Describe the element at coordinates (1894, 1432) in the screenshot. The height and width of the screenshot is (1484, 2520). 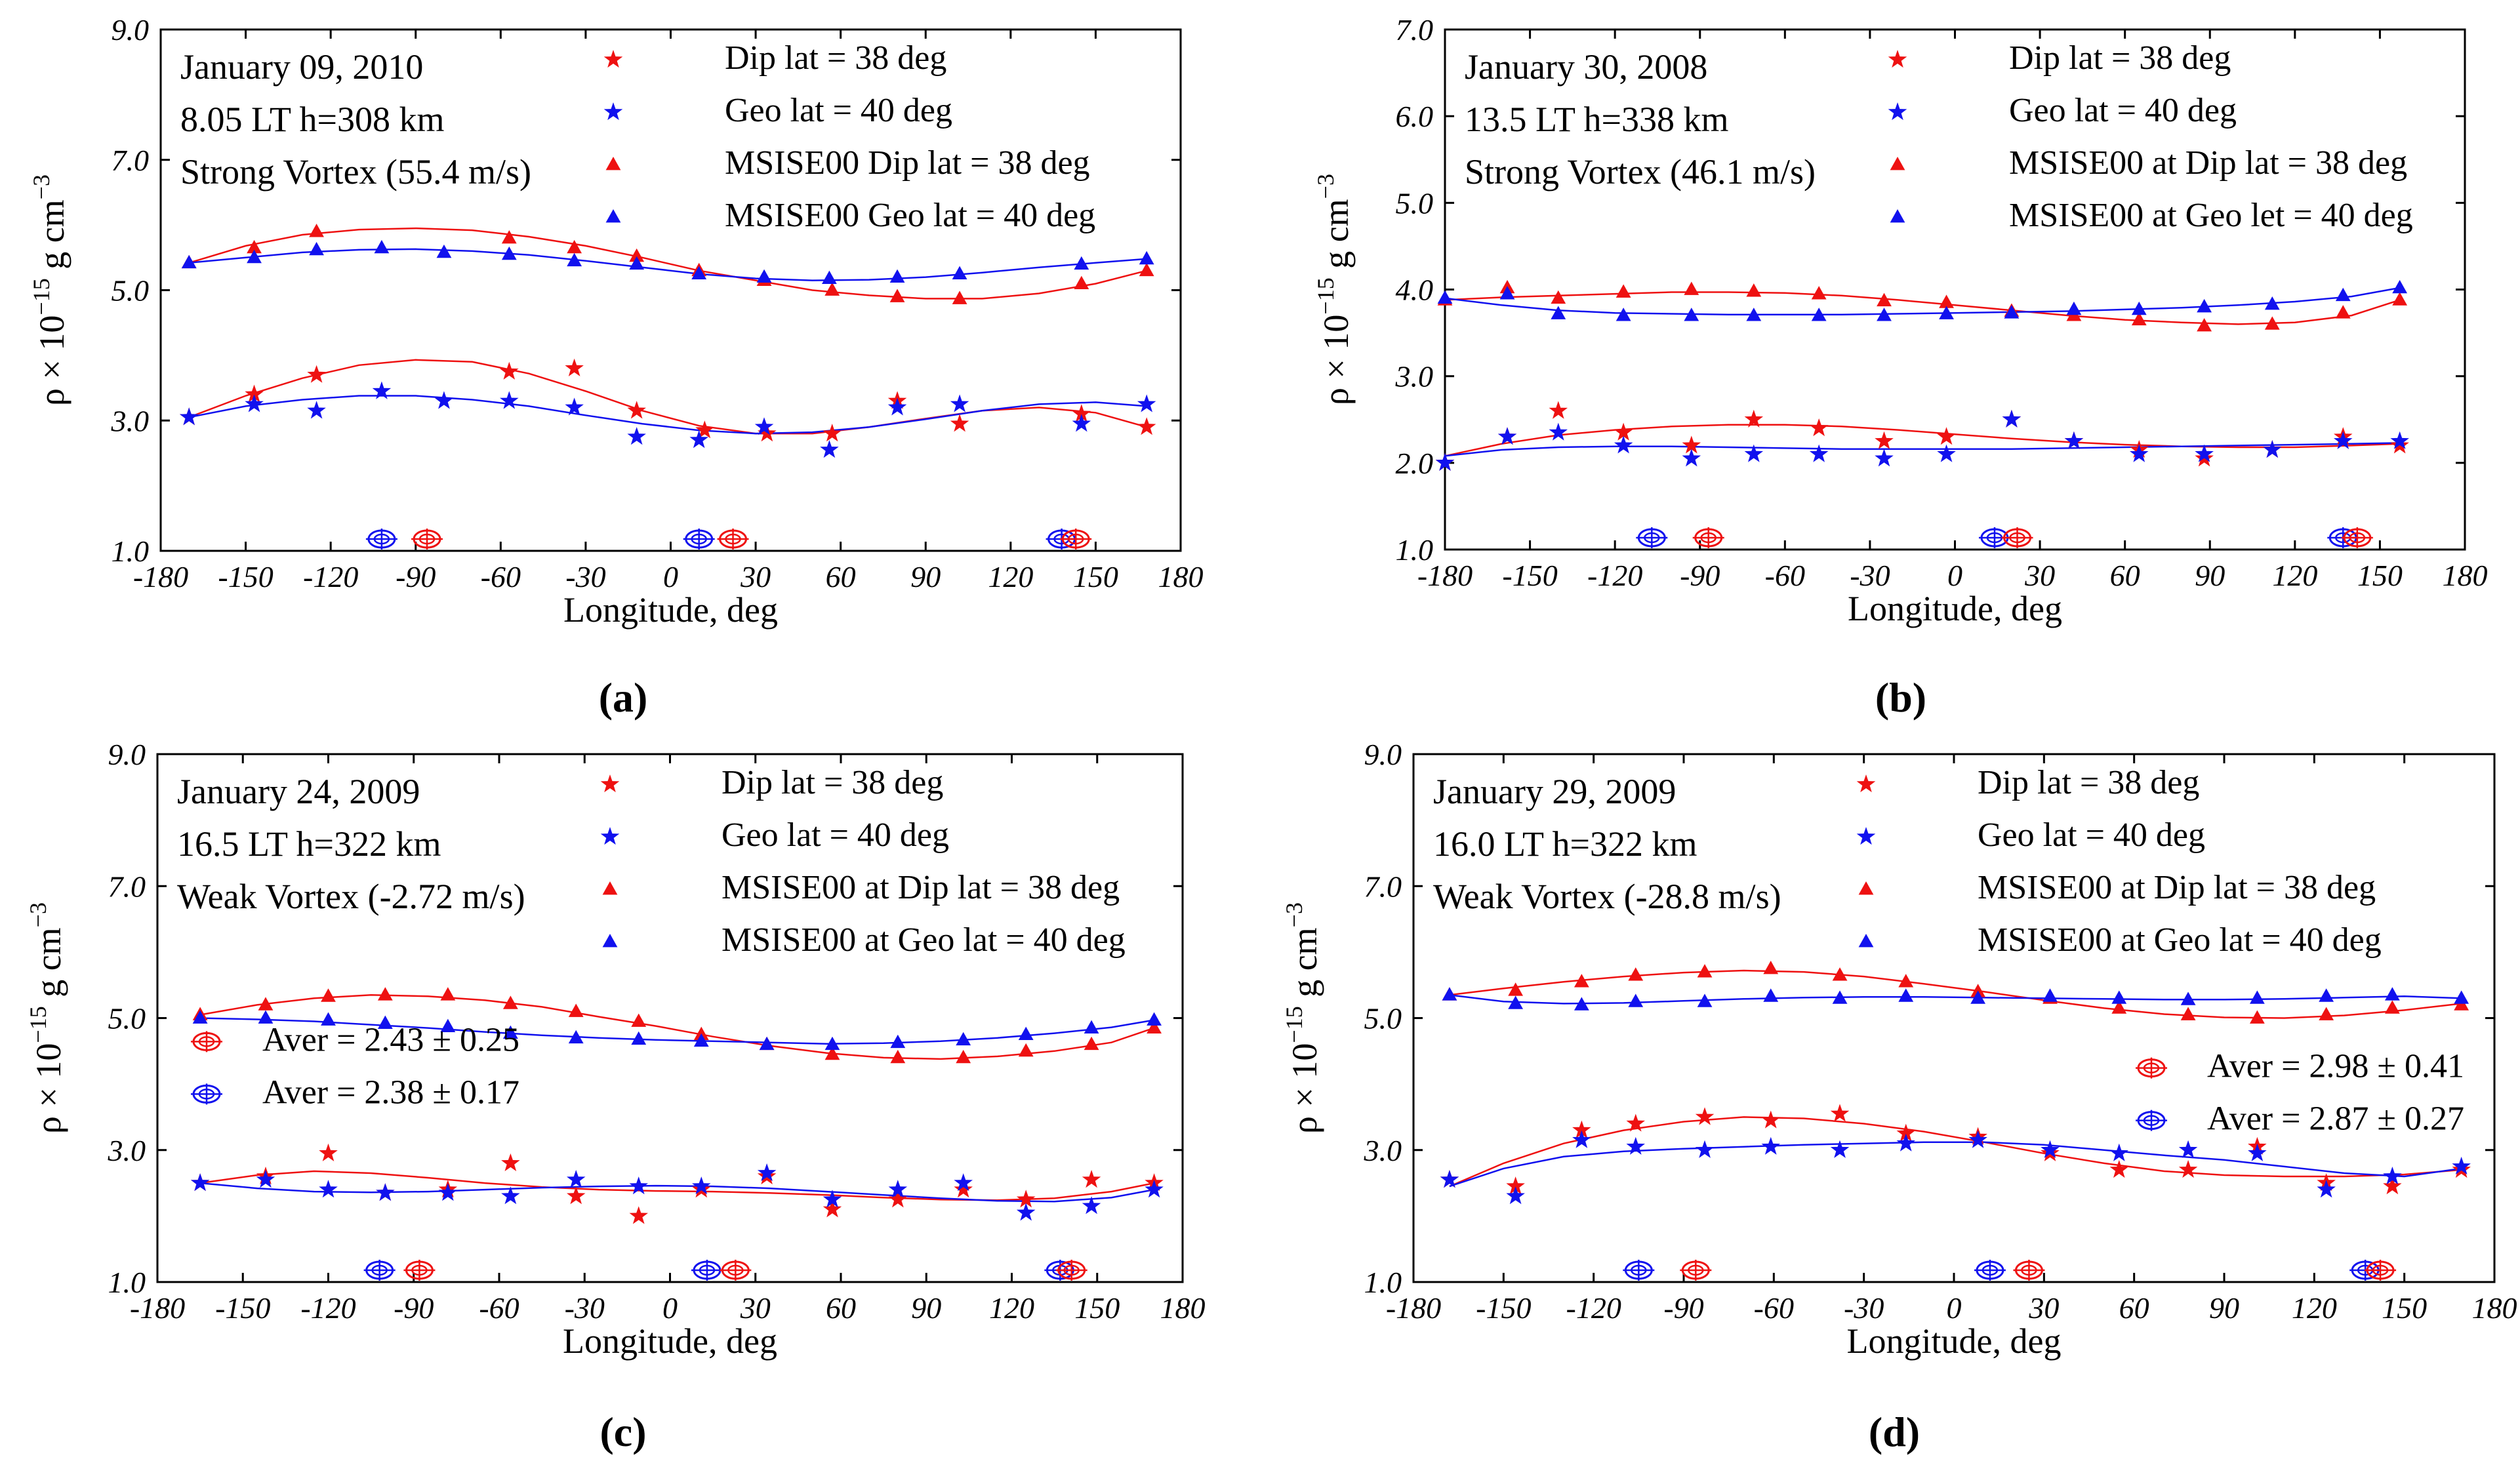
I see `panel-label: (d)` at that location.